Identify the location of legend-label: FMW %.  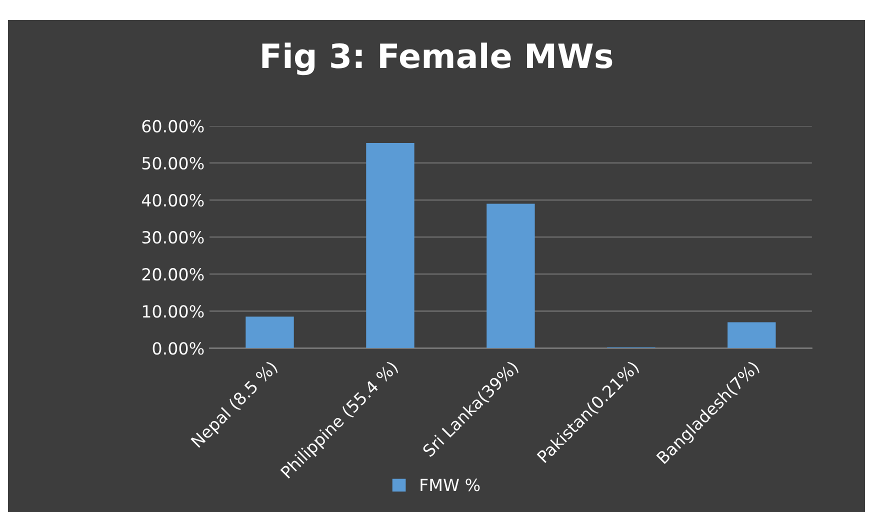
(450, 485).